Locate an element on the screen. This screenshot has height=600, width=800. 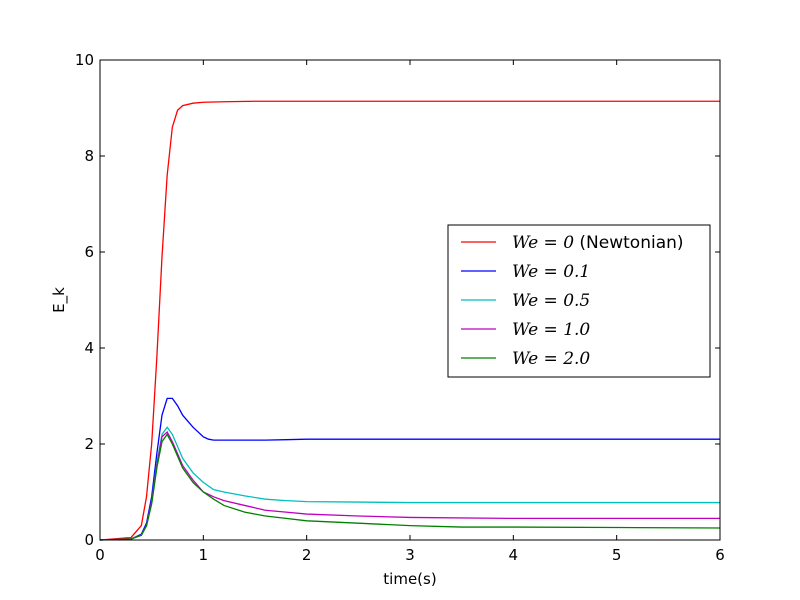
legend-label-2: We = 0.5 is located at coordinates (551, 301).